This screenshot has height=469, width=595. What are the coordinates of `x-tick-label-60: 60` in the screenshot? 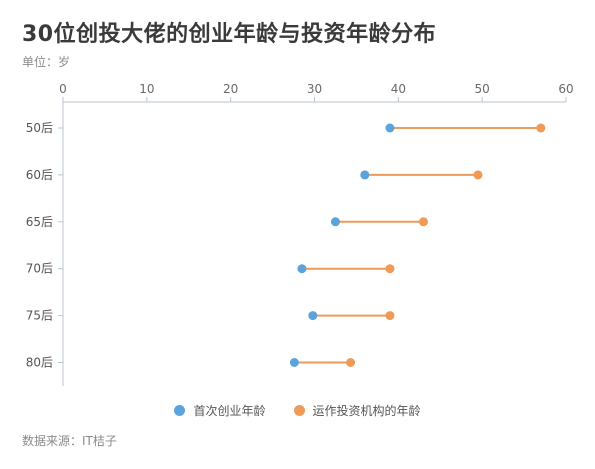 It's located at (565, 89).